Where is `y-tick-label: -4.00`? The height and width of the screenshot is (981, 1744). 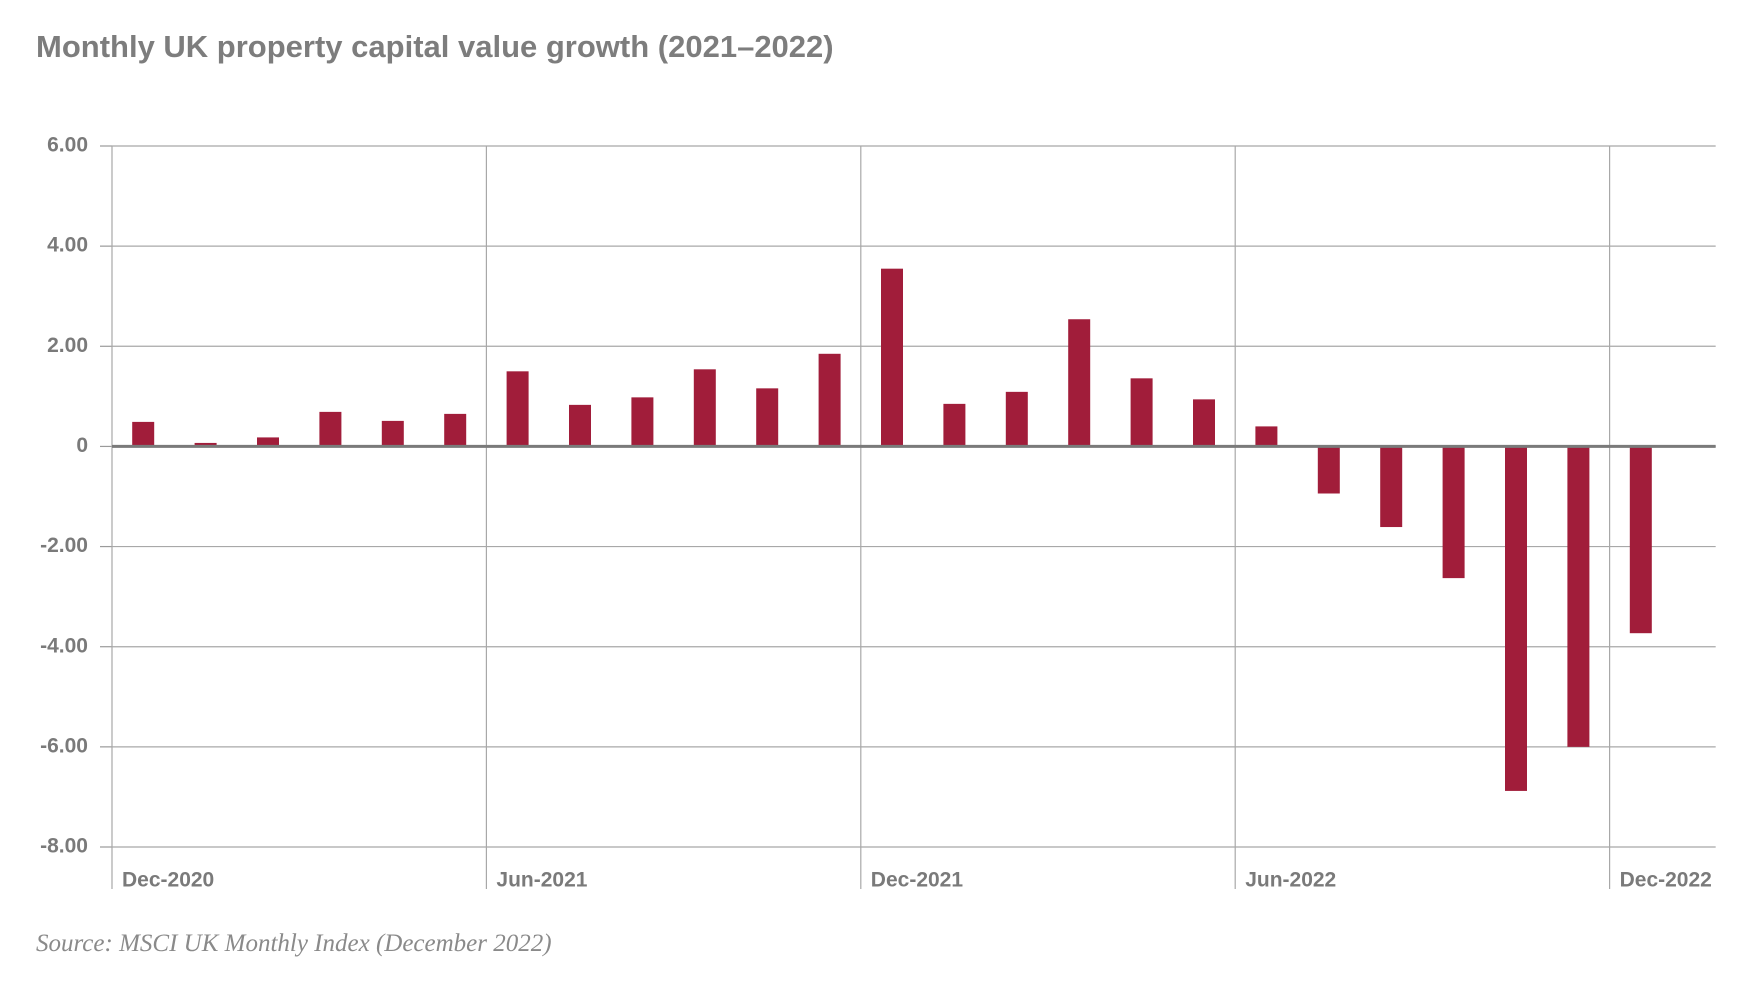
y-tick-label: -4.00 is located at coordinates (64, 645).